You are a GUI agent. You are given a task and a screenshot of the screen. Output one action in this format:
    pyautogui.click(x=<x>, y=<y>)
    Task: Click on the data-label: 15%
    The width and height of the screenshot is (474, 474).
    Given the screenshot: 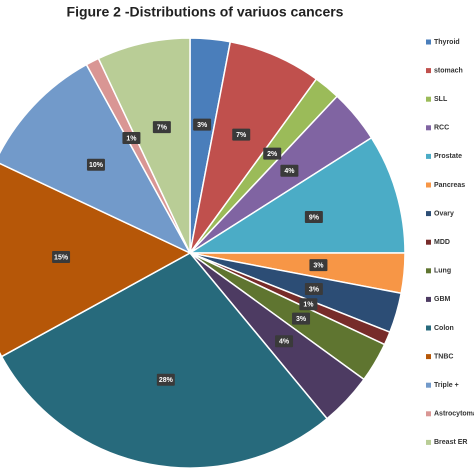 What is the action you would take?
    pyautogui.click(x=61, y=257)
    